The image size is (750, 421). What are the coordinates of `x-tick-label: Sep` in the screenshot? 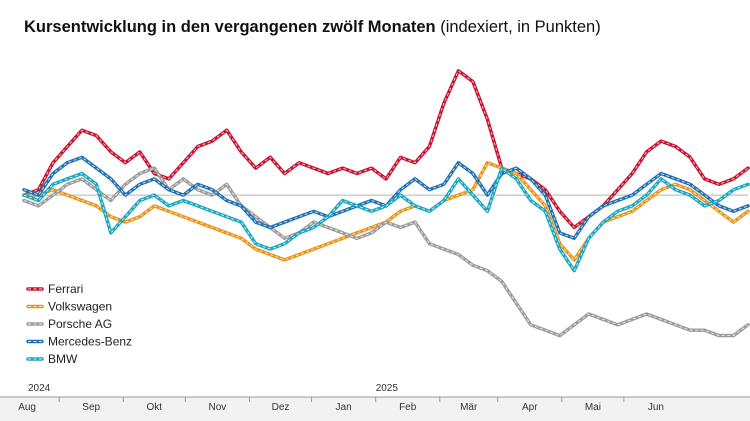 It's located at (91, 407).